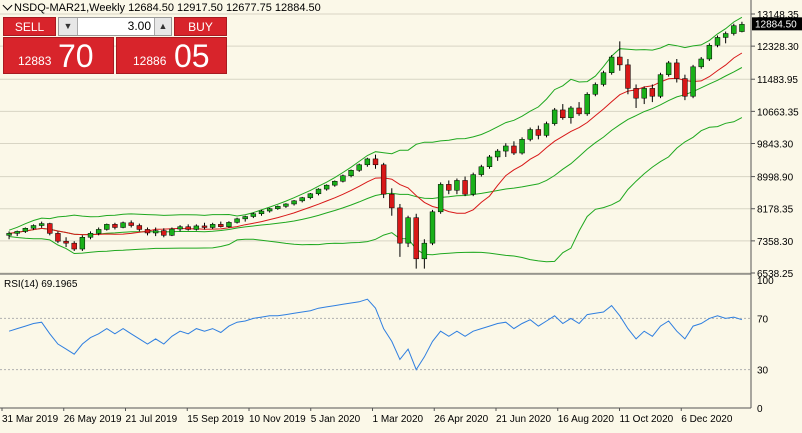 This screenshot has height=433, width=802. What do you see at coordinates (200, 26) in the screenshot?
I see `buy-button: BUY` at bounding box center [200, 26].